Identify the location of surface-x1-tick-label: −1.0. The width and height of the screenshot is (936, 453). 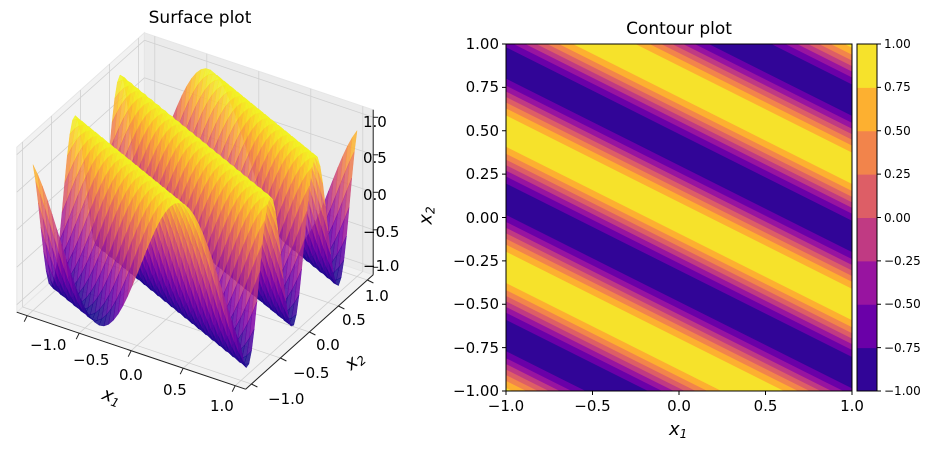
(48, 345).